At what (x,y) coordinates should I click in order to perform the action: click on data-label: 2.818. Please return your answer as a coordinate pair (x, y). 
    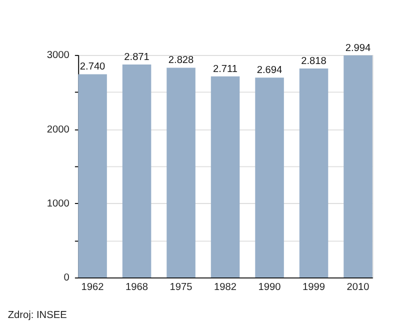
    Looking at the image, I should click on (314, 61).